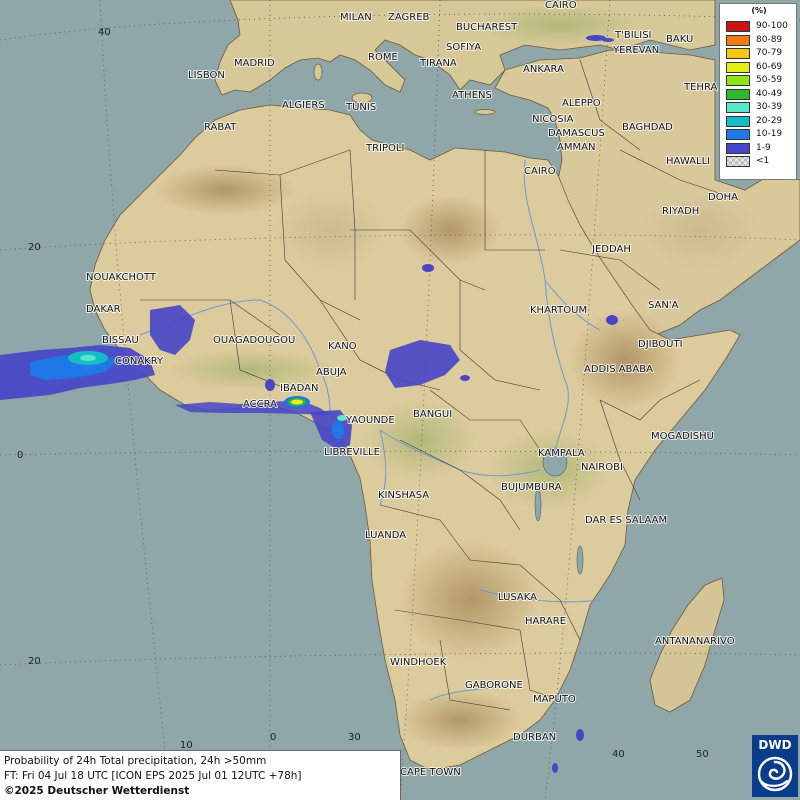 Image resolution: width=800 pixels, height=800 pixels. What do you see at coordinates (663, 305) in the screenshot?
I see `city-sanaa: SAN'A` at bounding box center [663, 305].